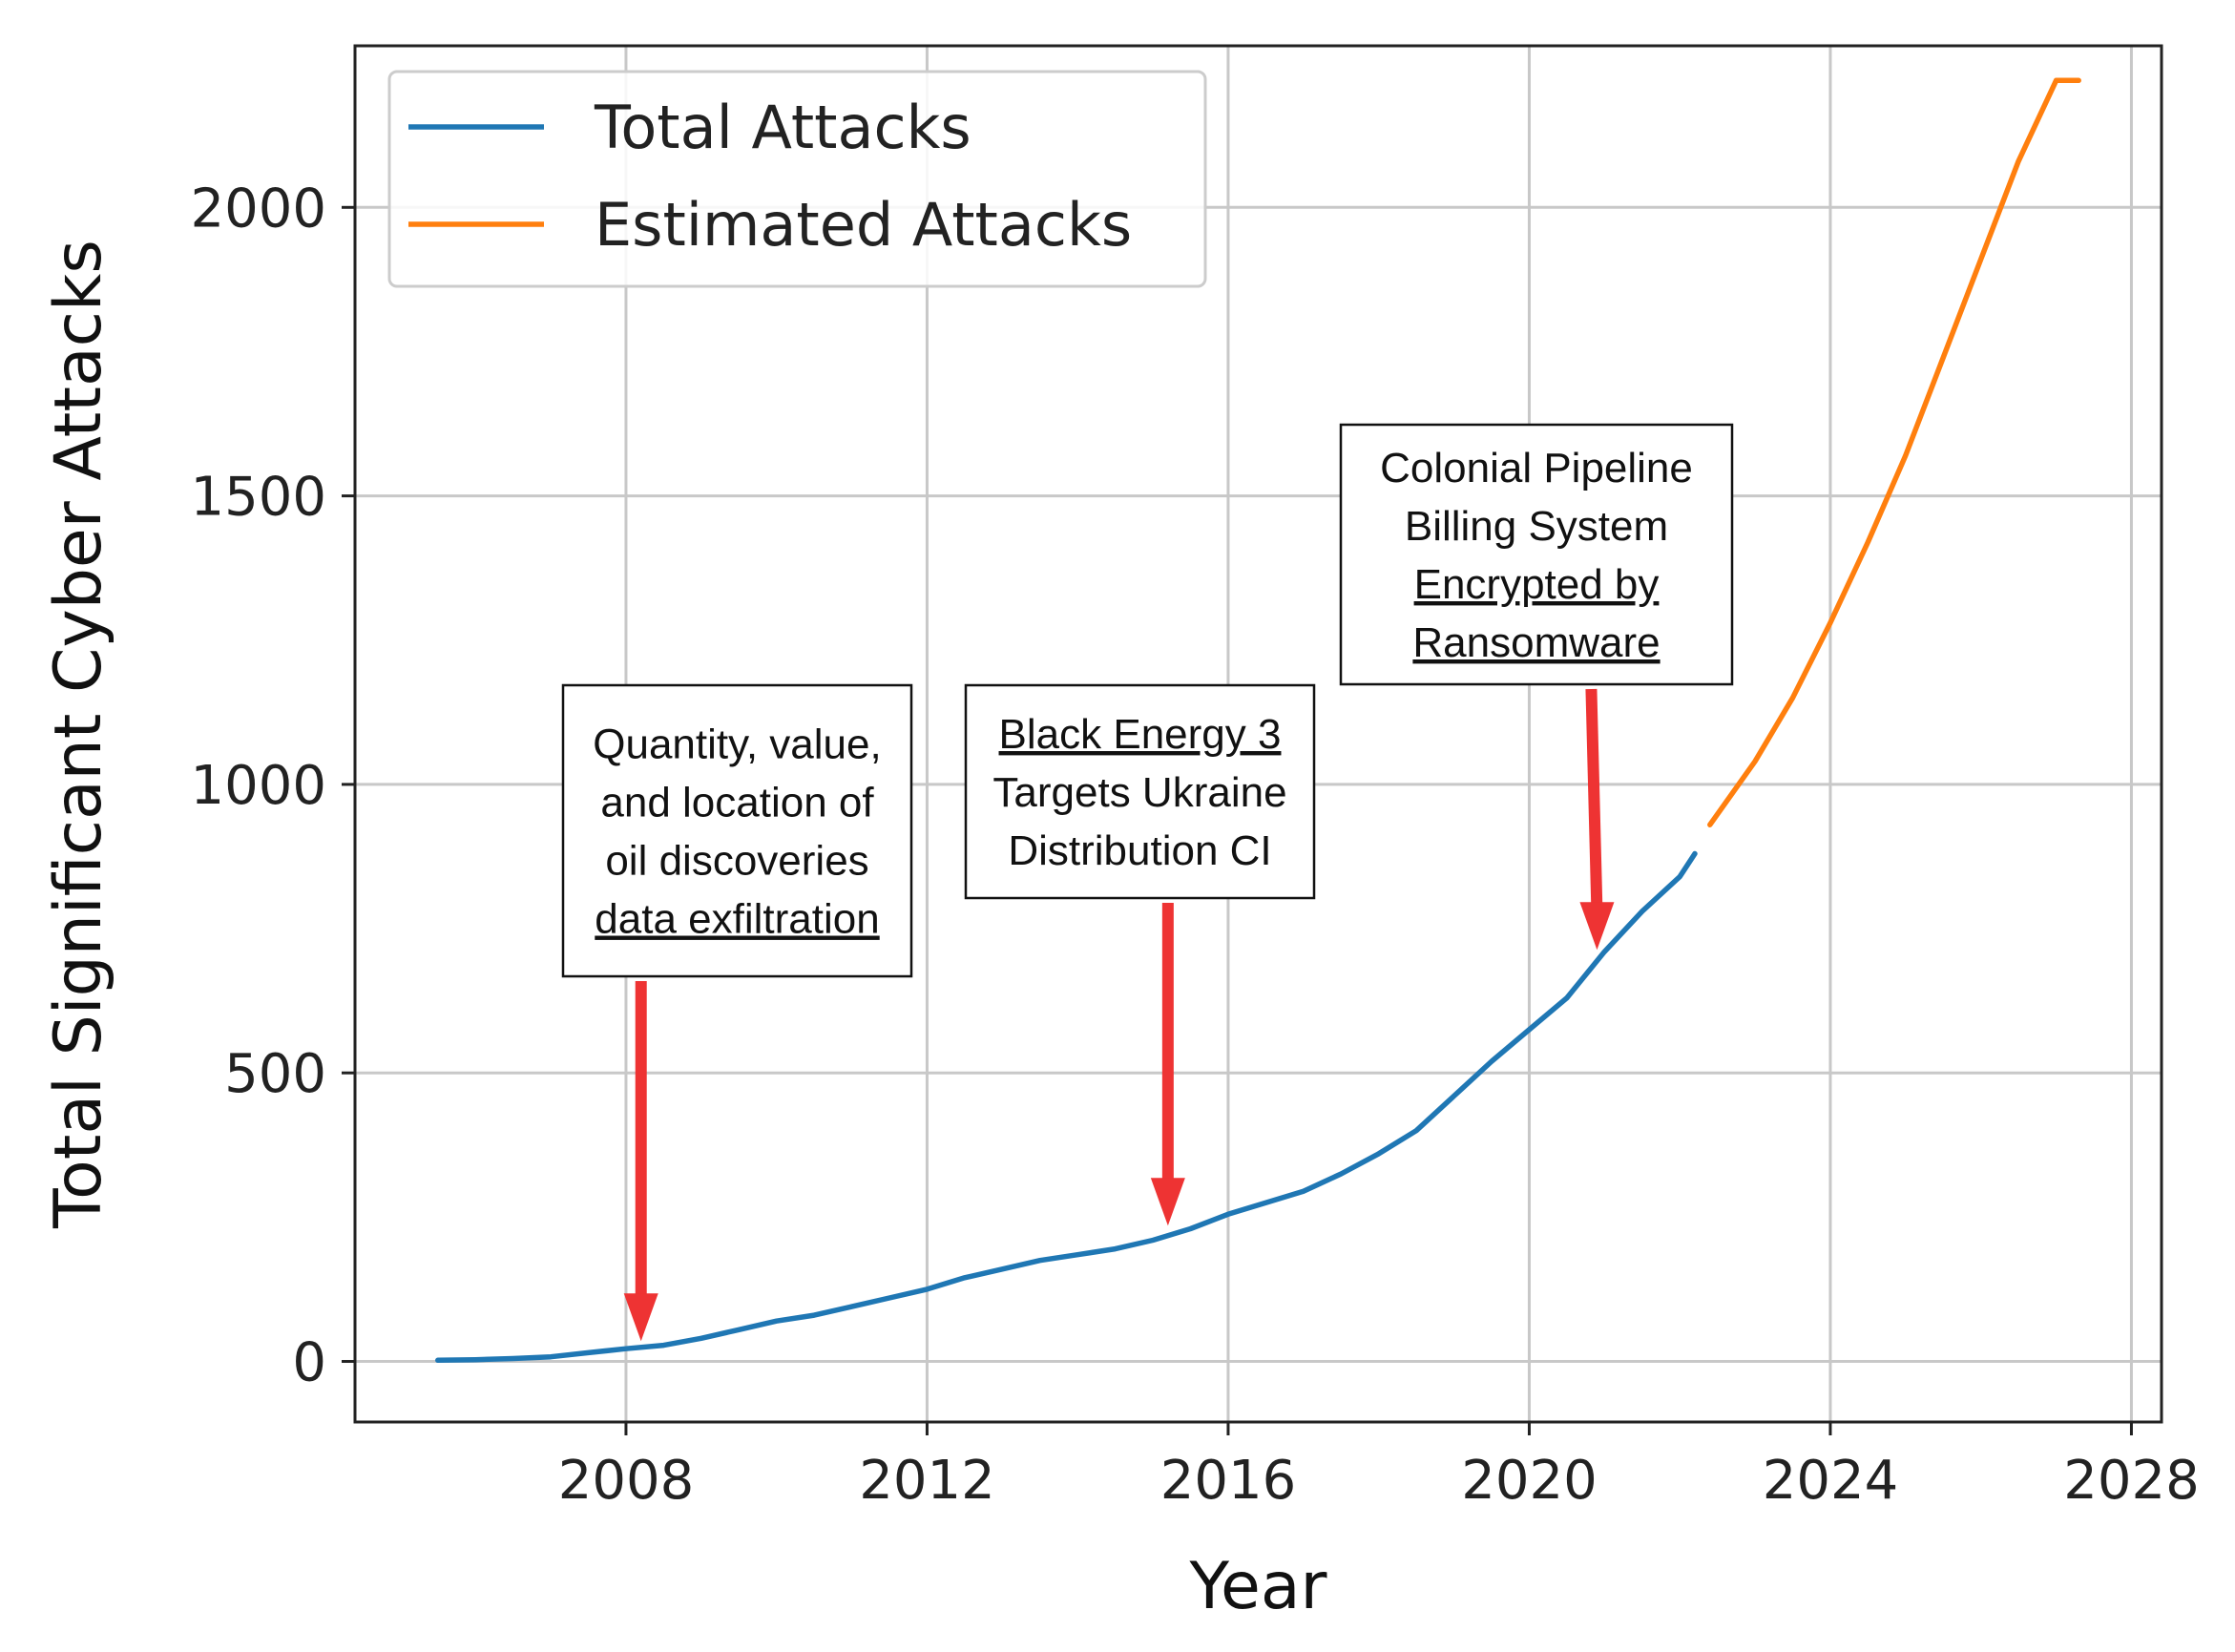 This screenshot has width=2235, height=1652. What do you see at coordinates (1894, 452) in the screenshot?
I see `series-line-estimated-attacks` at bounding box center [1894, 452].